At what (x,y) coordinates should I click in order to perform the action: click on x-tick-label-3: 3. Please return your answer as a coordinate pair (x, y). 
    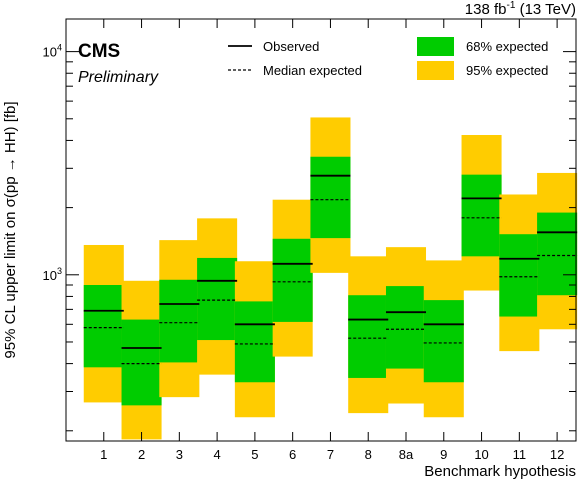
    Looking at the image, I should click on (179, 454).